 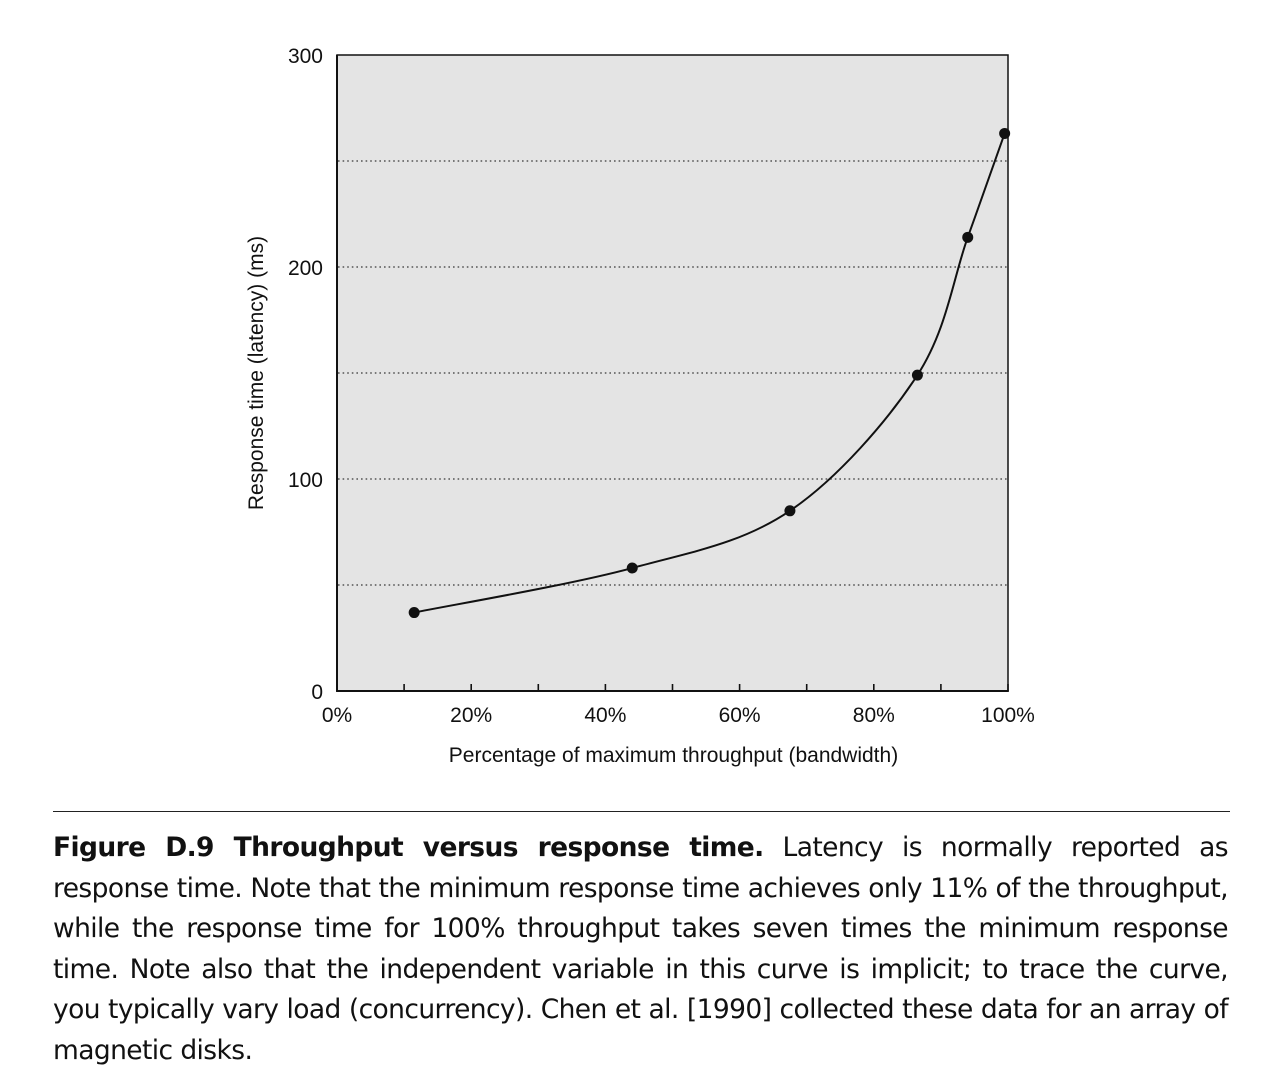 What do you see at coordinates (305, 374) in the screenshot?
I see `y-tick-labels: 0 100 200 300` at bounding box center [305, 374].